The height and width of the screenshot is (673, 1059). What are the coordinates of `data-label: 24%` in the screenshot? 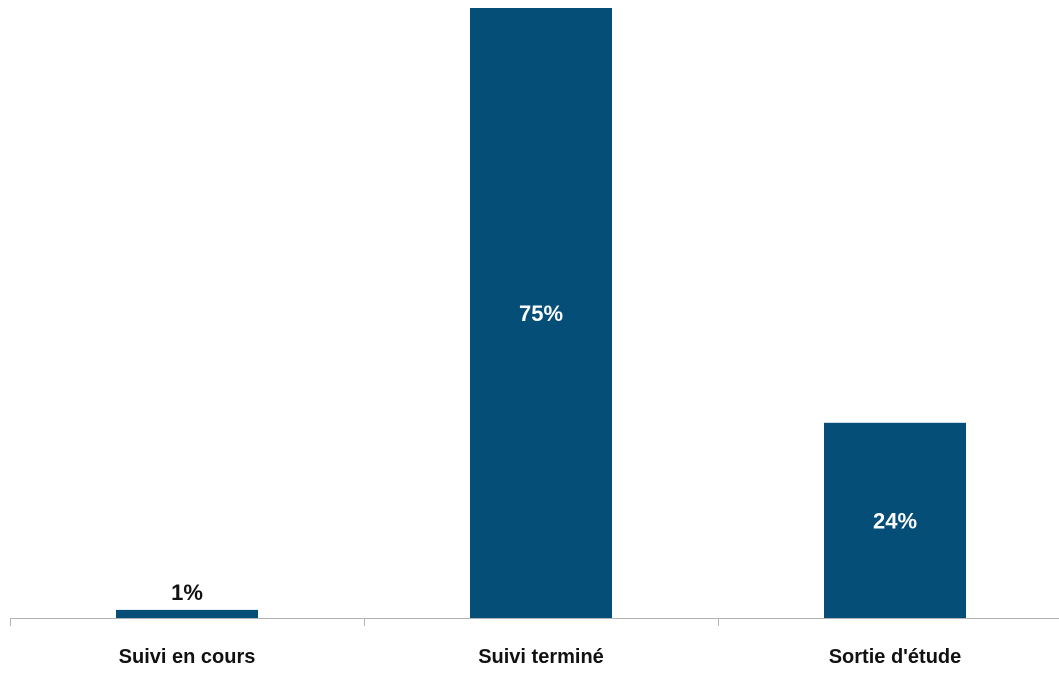 It's located at (895, 520).